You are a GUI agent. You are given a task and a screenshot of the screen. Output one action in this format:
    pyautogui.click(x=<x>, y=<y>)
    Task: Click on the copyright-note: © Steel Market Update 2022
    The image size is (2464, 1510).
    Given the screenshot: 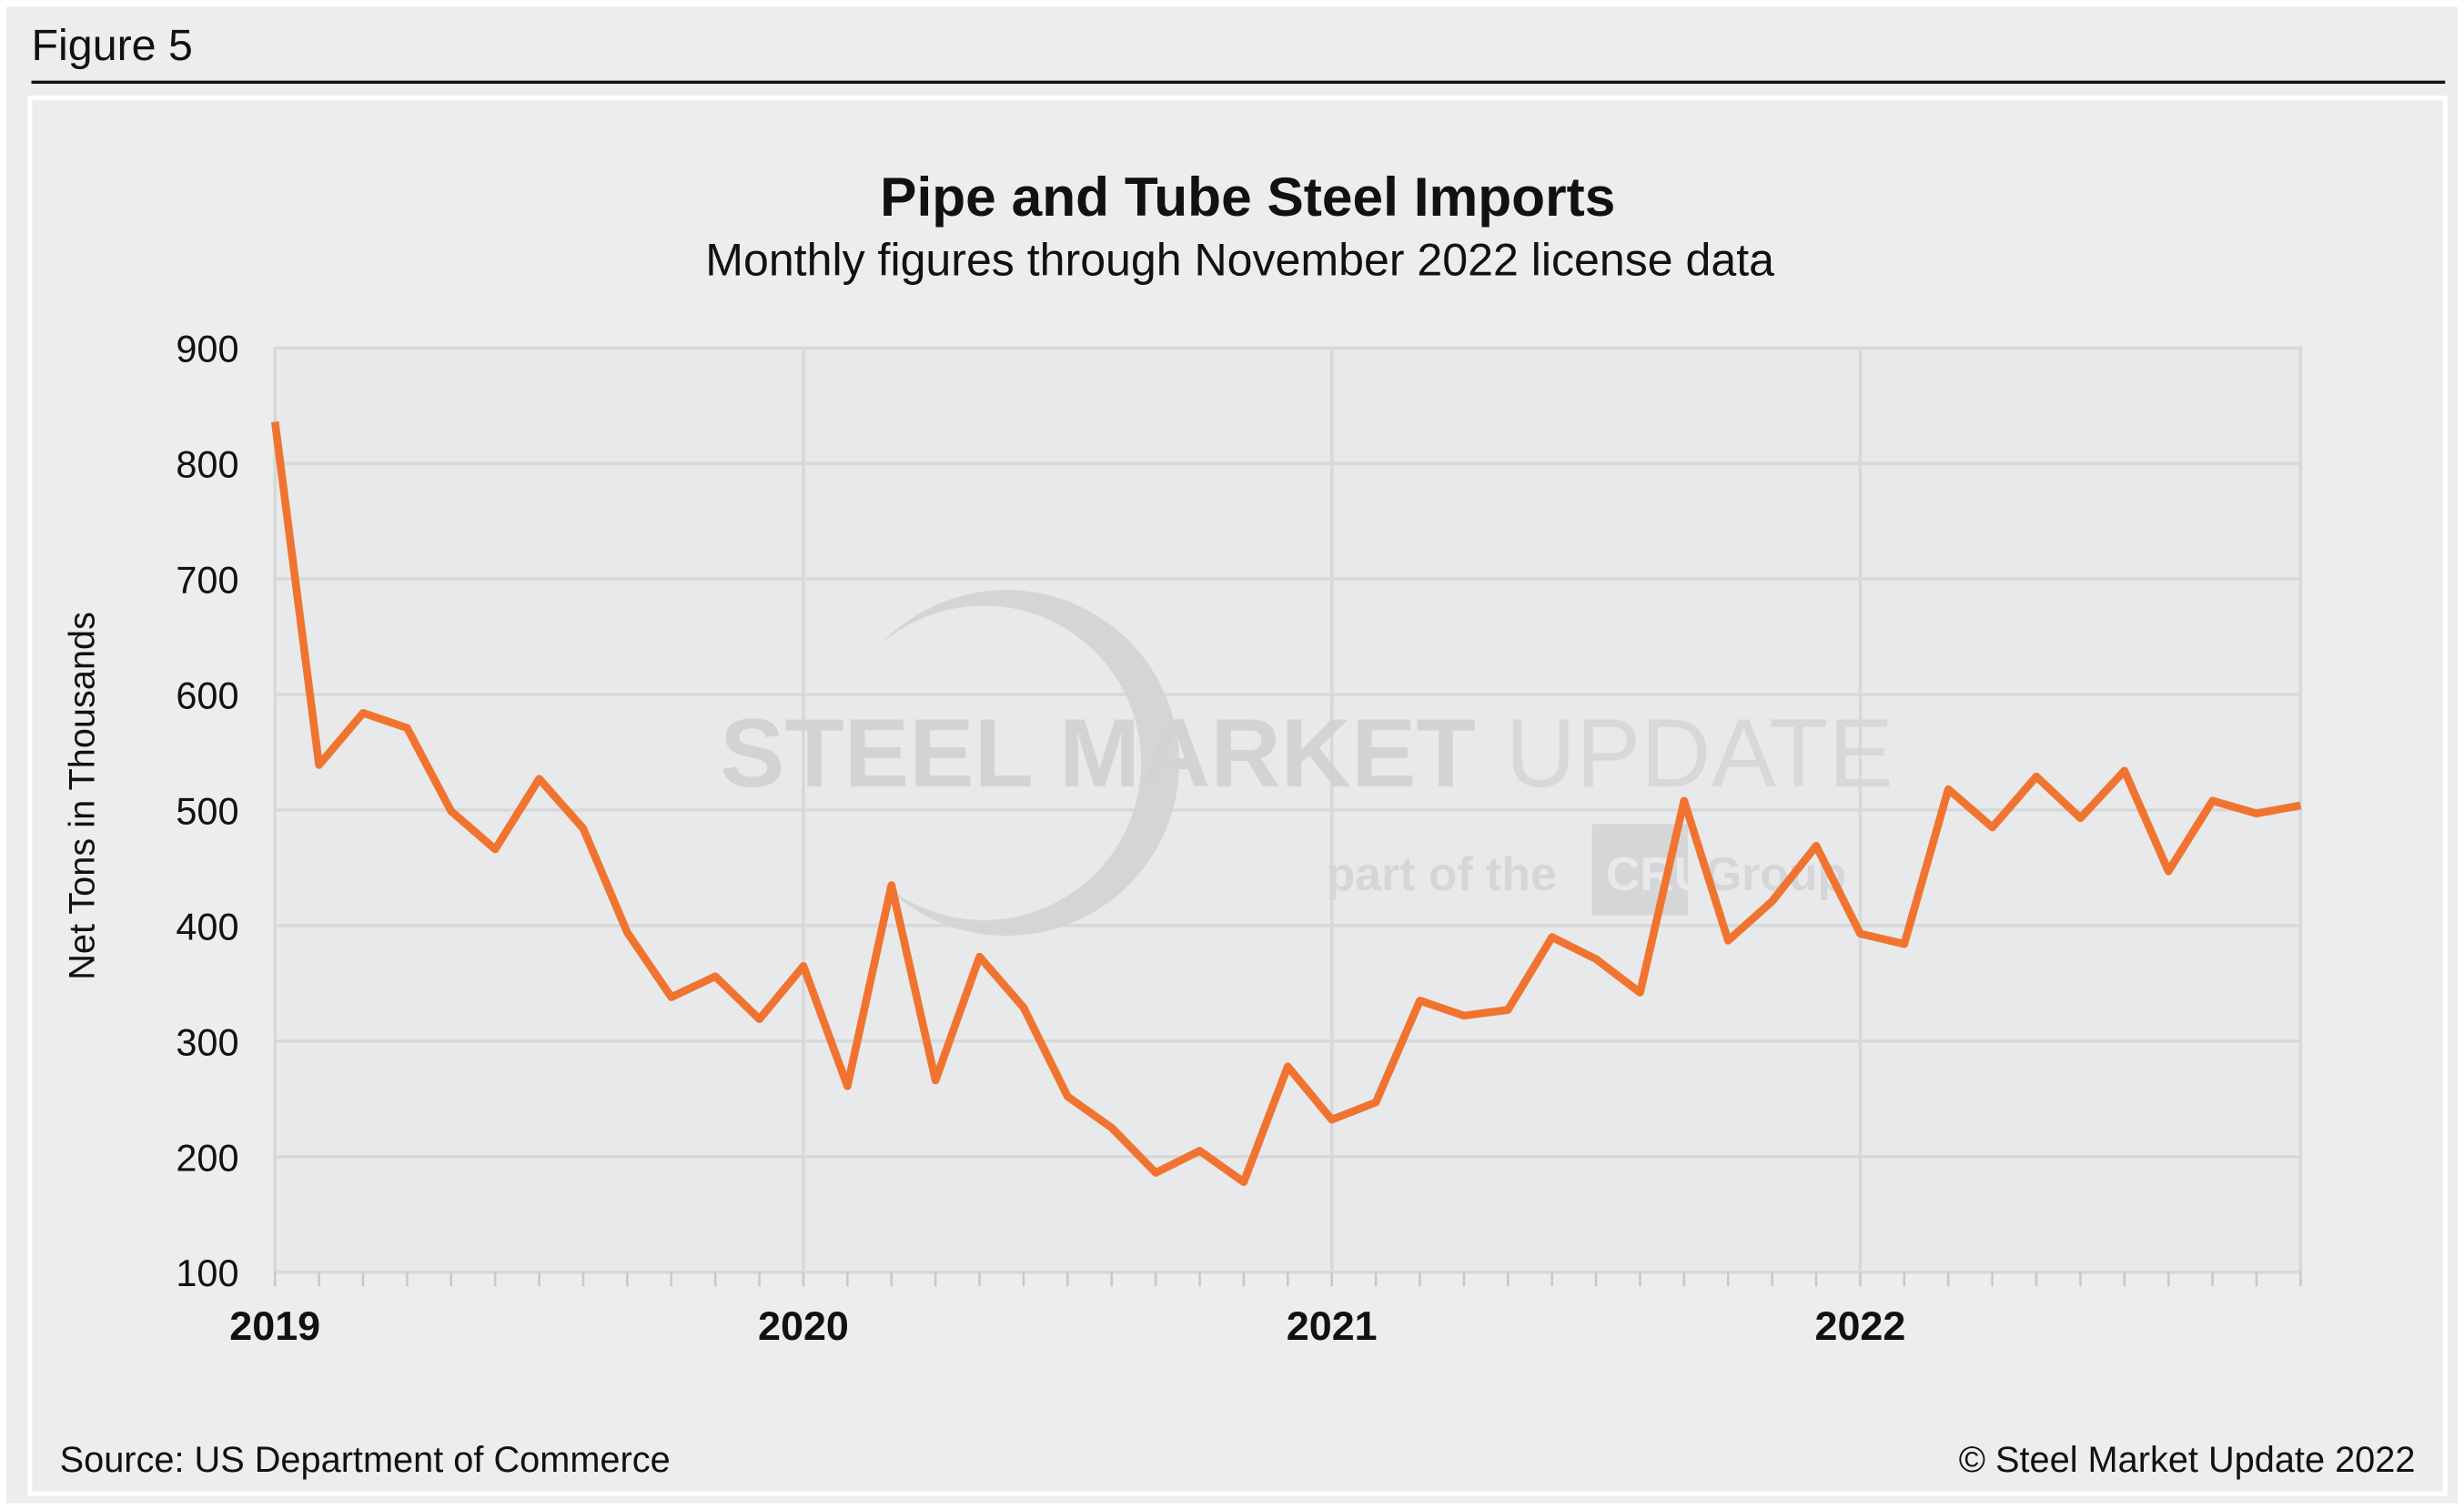 What is the action you would take?
    pyautogui.click(x=2187, y=1460)
    